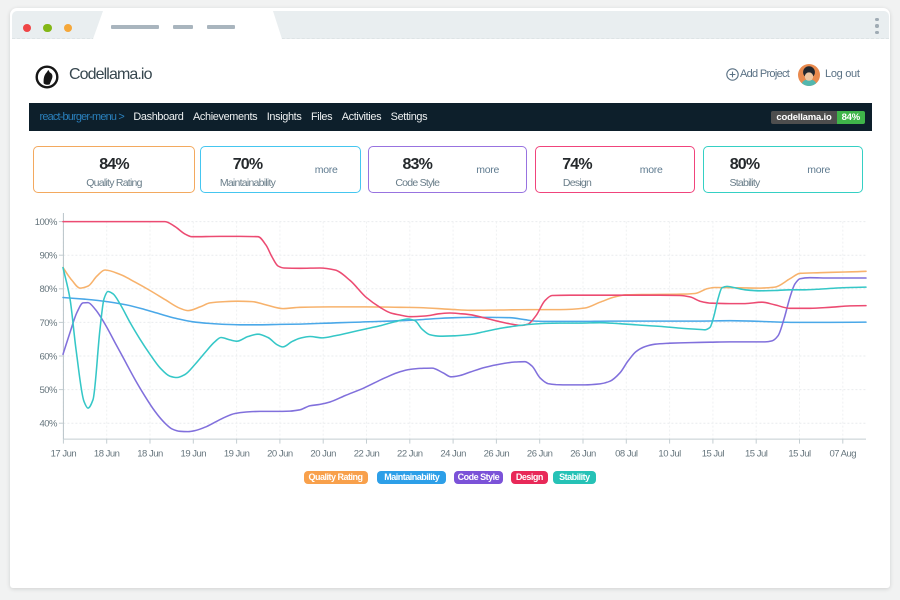  What do you see at coordinates (48, 424) in the screenshot?
I see `svg-text: 40%` at bounding box center [48, 424].